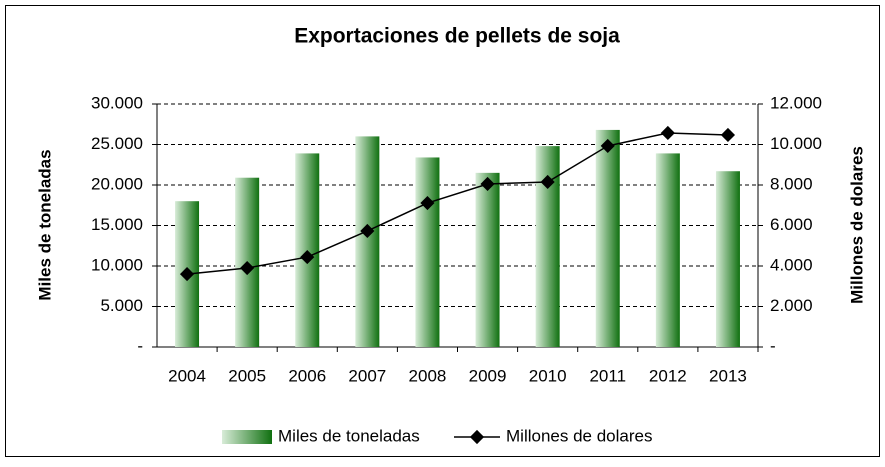 Image resolution: width=885 pixels, height=467 pixels. What do you see at coordinates (140, 345) in the screenshot?
I see `y-tick-label: -` at bounding box center [140, 345].